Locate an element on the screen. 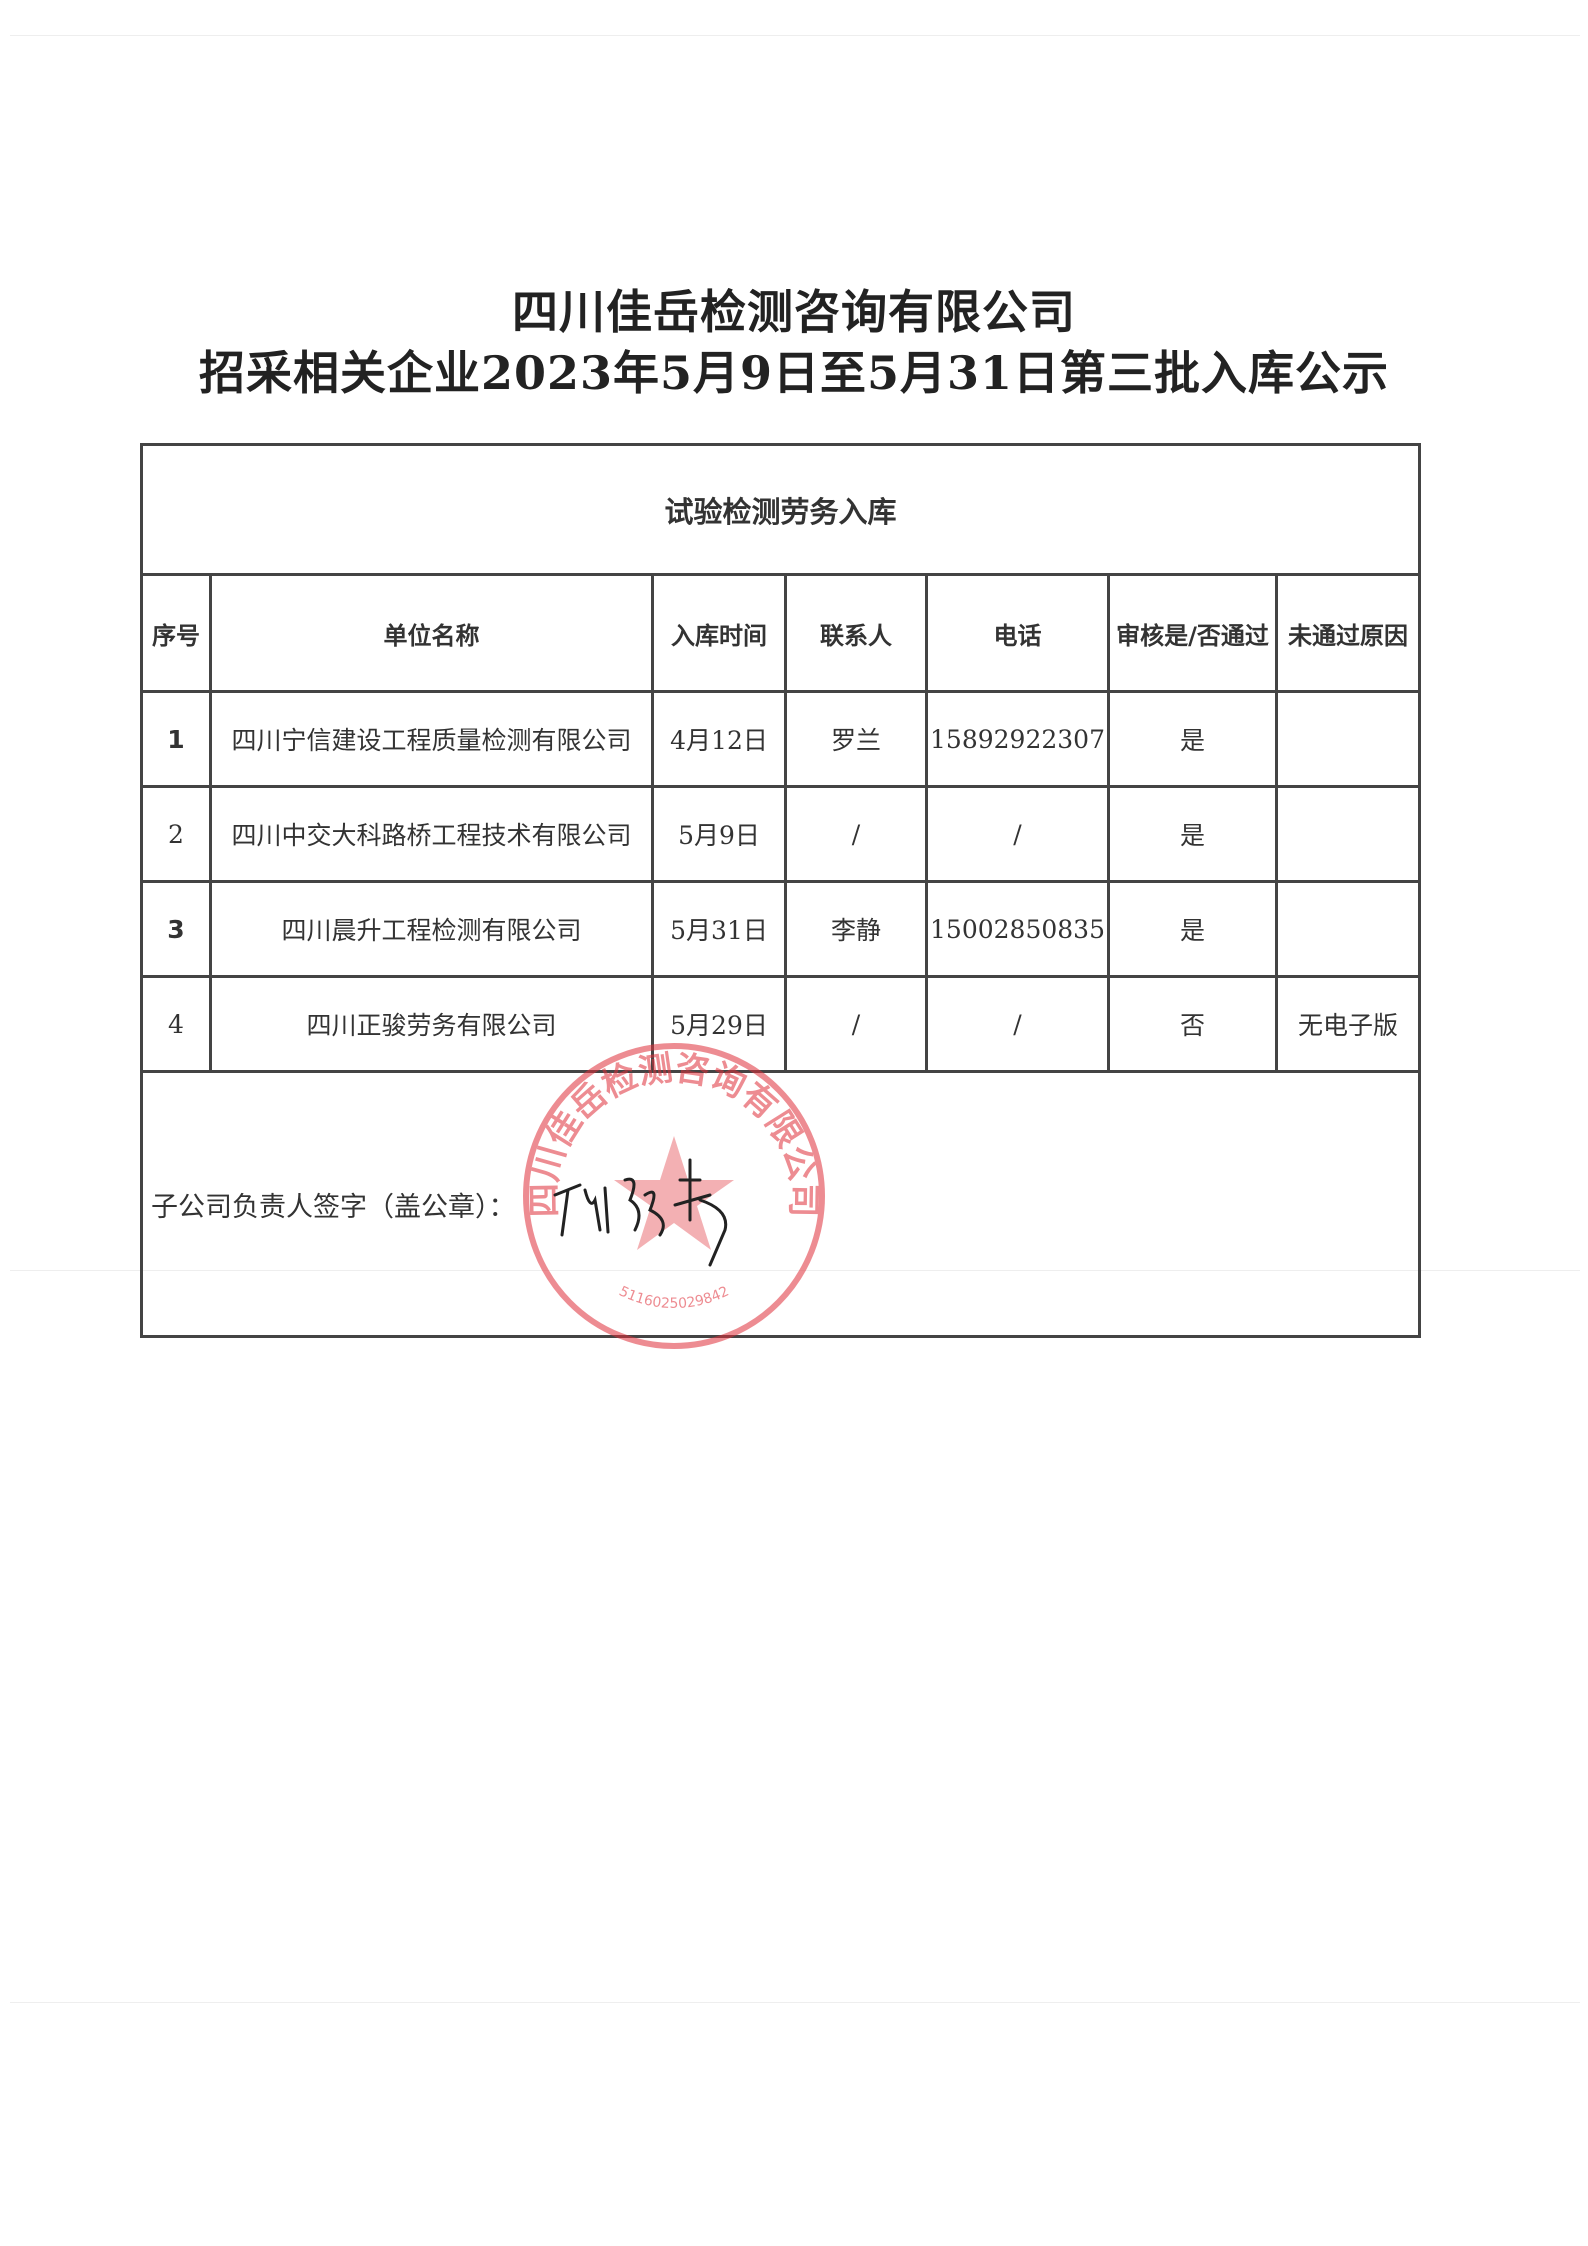 The image size is (1588, 2246). cell-contact: 罗兰 is located at coordinates (856, 739).